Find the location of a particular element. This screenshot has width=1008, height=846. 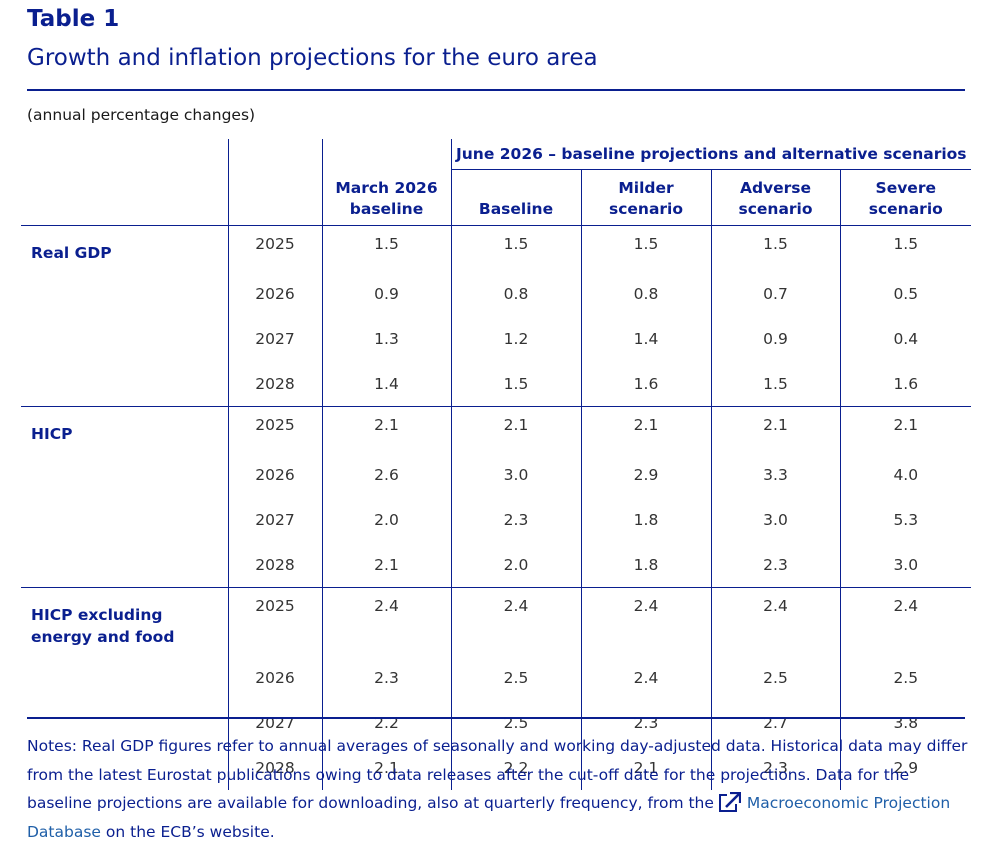

table-row: 2027 2.0 2.3 1.8 3.0 5.3 is located at coordinates (496, 519).